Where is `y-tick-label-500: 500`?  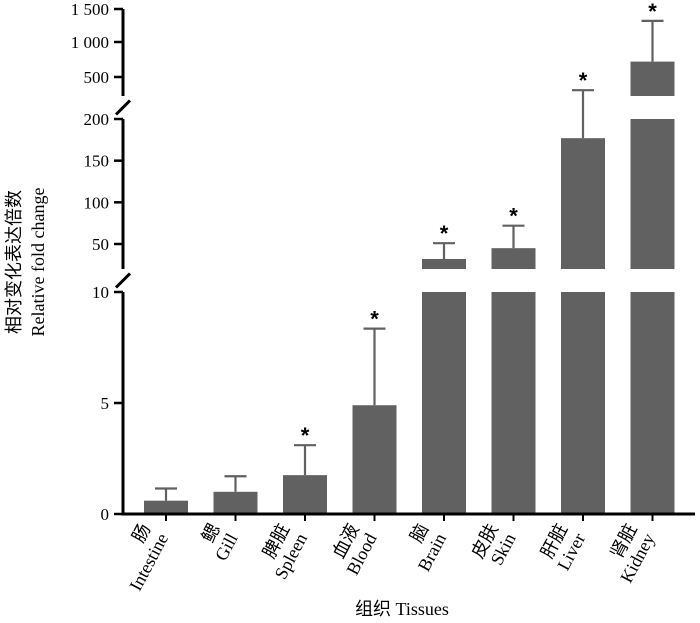 y-tick-label-500: 500 is located at coordinates (97, 77).